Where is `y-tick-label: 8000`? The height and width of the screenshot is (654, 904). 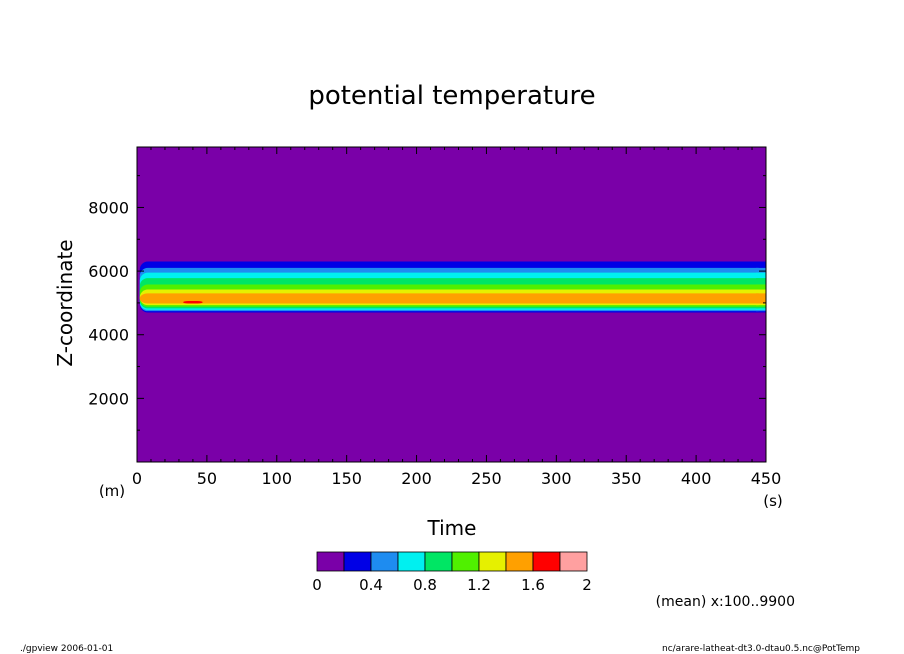
y-tick-label: 8000 is located at coordinates (108, 207).